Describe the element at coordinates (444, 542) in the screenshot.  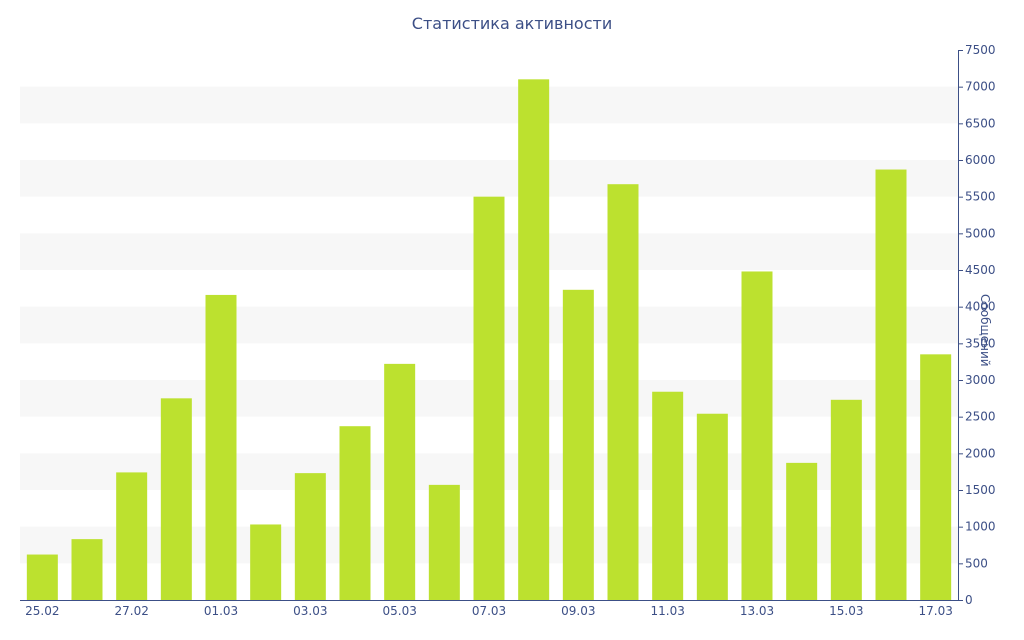
I see `bar-06.03` at that location.